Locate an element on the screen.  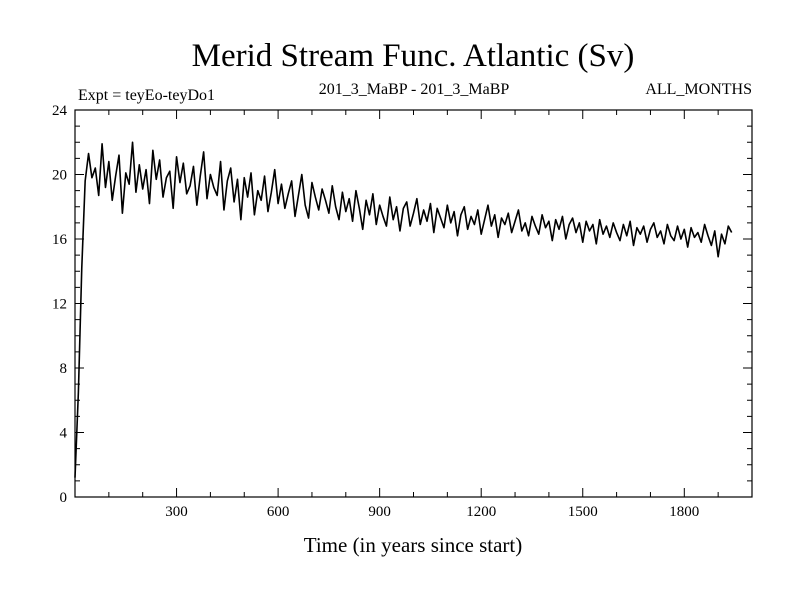
subtitle-period: 201_3_MaBP - 201_3_MaBP is located at coordinates (414, 89).